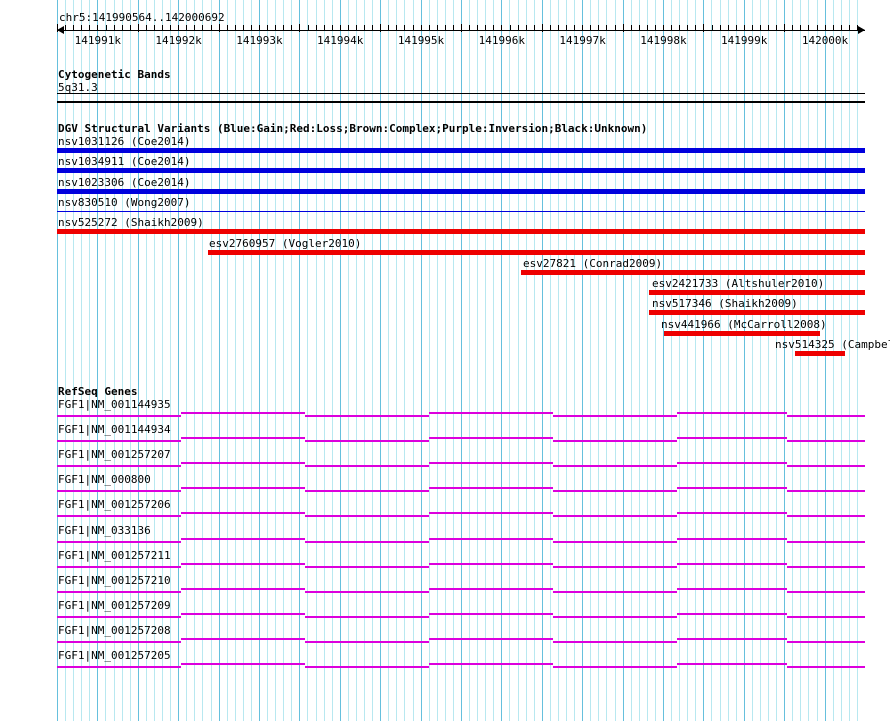 This screenshot has height=721, width=890. What do you see at coordinates (114, 605) in the screenshot?
I see `refseq-gene-label: FGF1|NM_001257209` at bounding box center [114, 605].